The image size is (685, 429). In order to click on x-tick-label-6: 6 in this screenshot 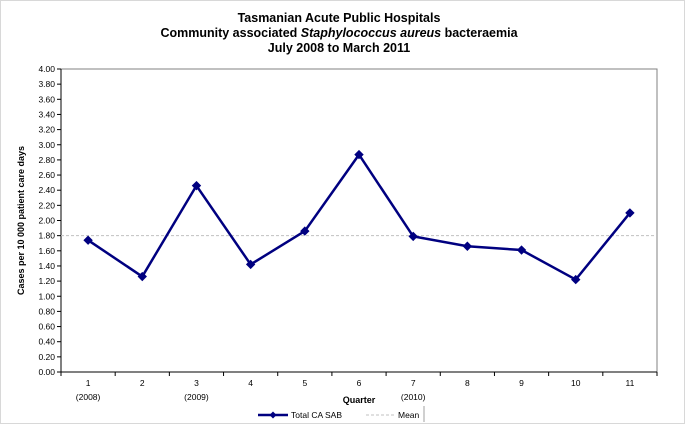, I will do `click(359, 383)`.